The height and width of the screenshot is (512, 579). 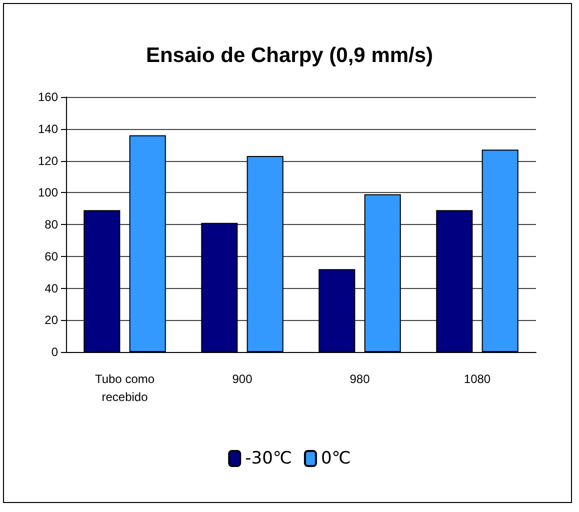 I want to click on y-tick-label: 0, so click(x=54, y=352).